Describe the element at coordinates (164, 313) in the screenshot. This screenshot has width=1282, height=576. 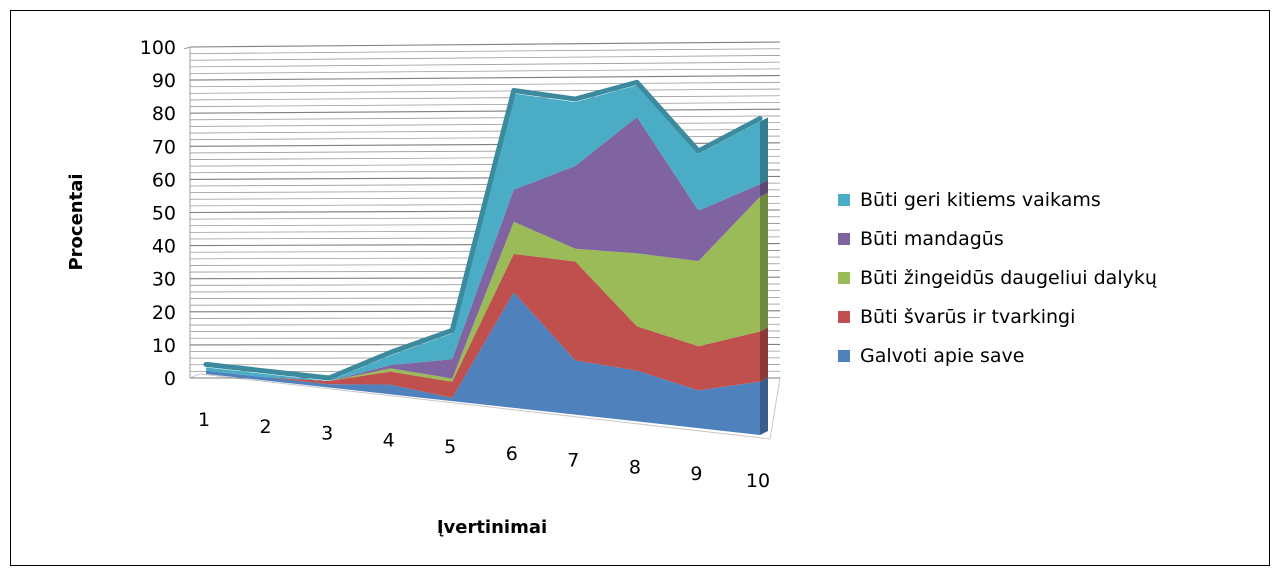
I see `y-tick-label: 20` at that location.